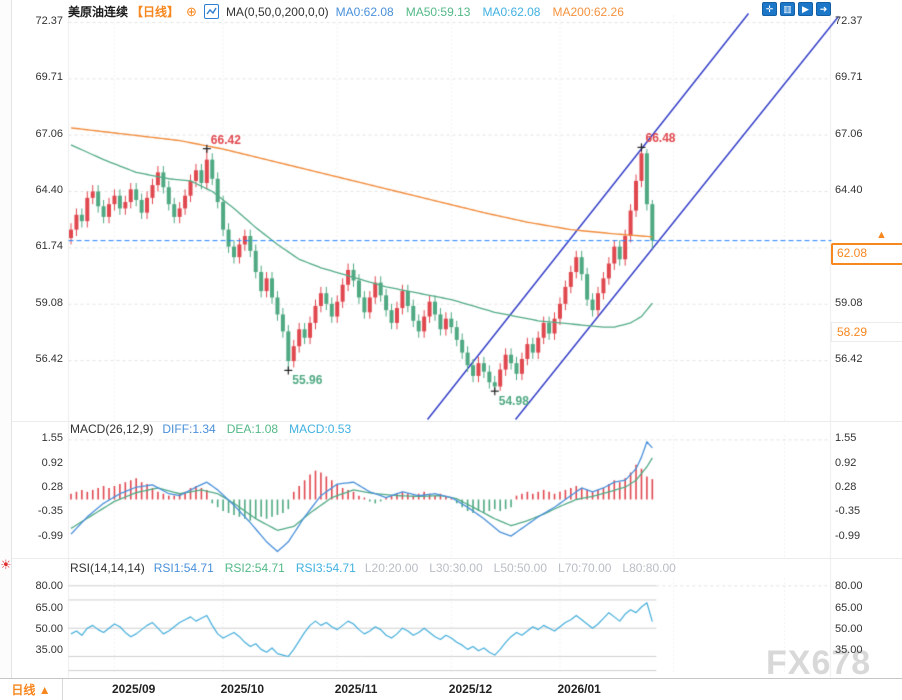  I want to click on play-chart-icon: ▶, so click(805, 9).